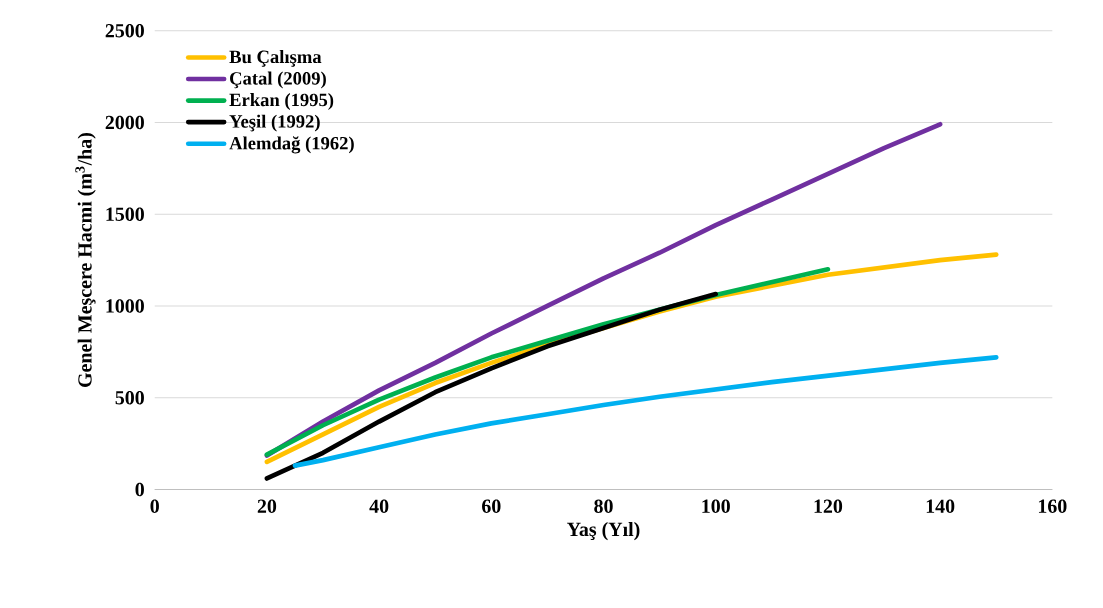 The height and width of the screenshot is (608, 1103). Describe the element at coordinates (603, 506) in the screenshot. I see `x-tick-label: 80` at that location.